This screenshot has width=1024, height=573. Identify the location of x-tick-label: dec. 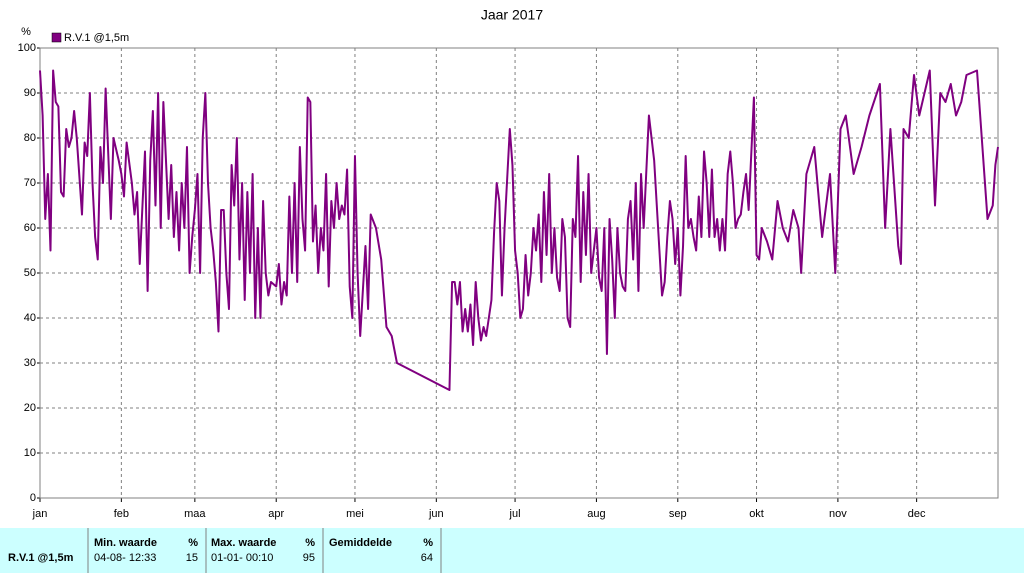
(917, 514).